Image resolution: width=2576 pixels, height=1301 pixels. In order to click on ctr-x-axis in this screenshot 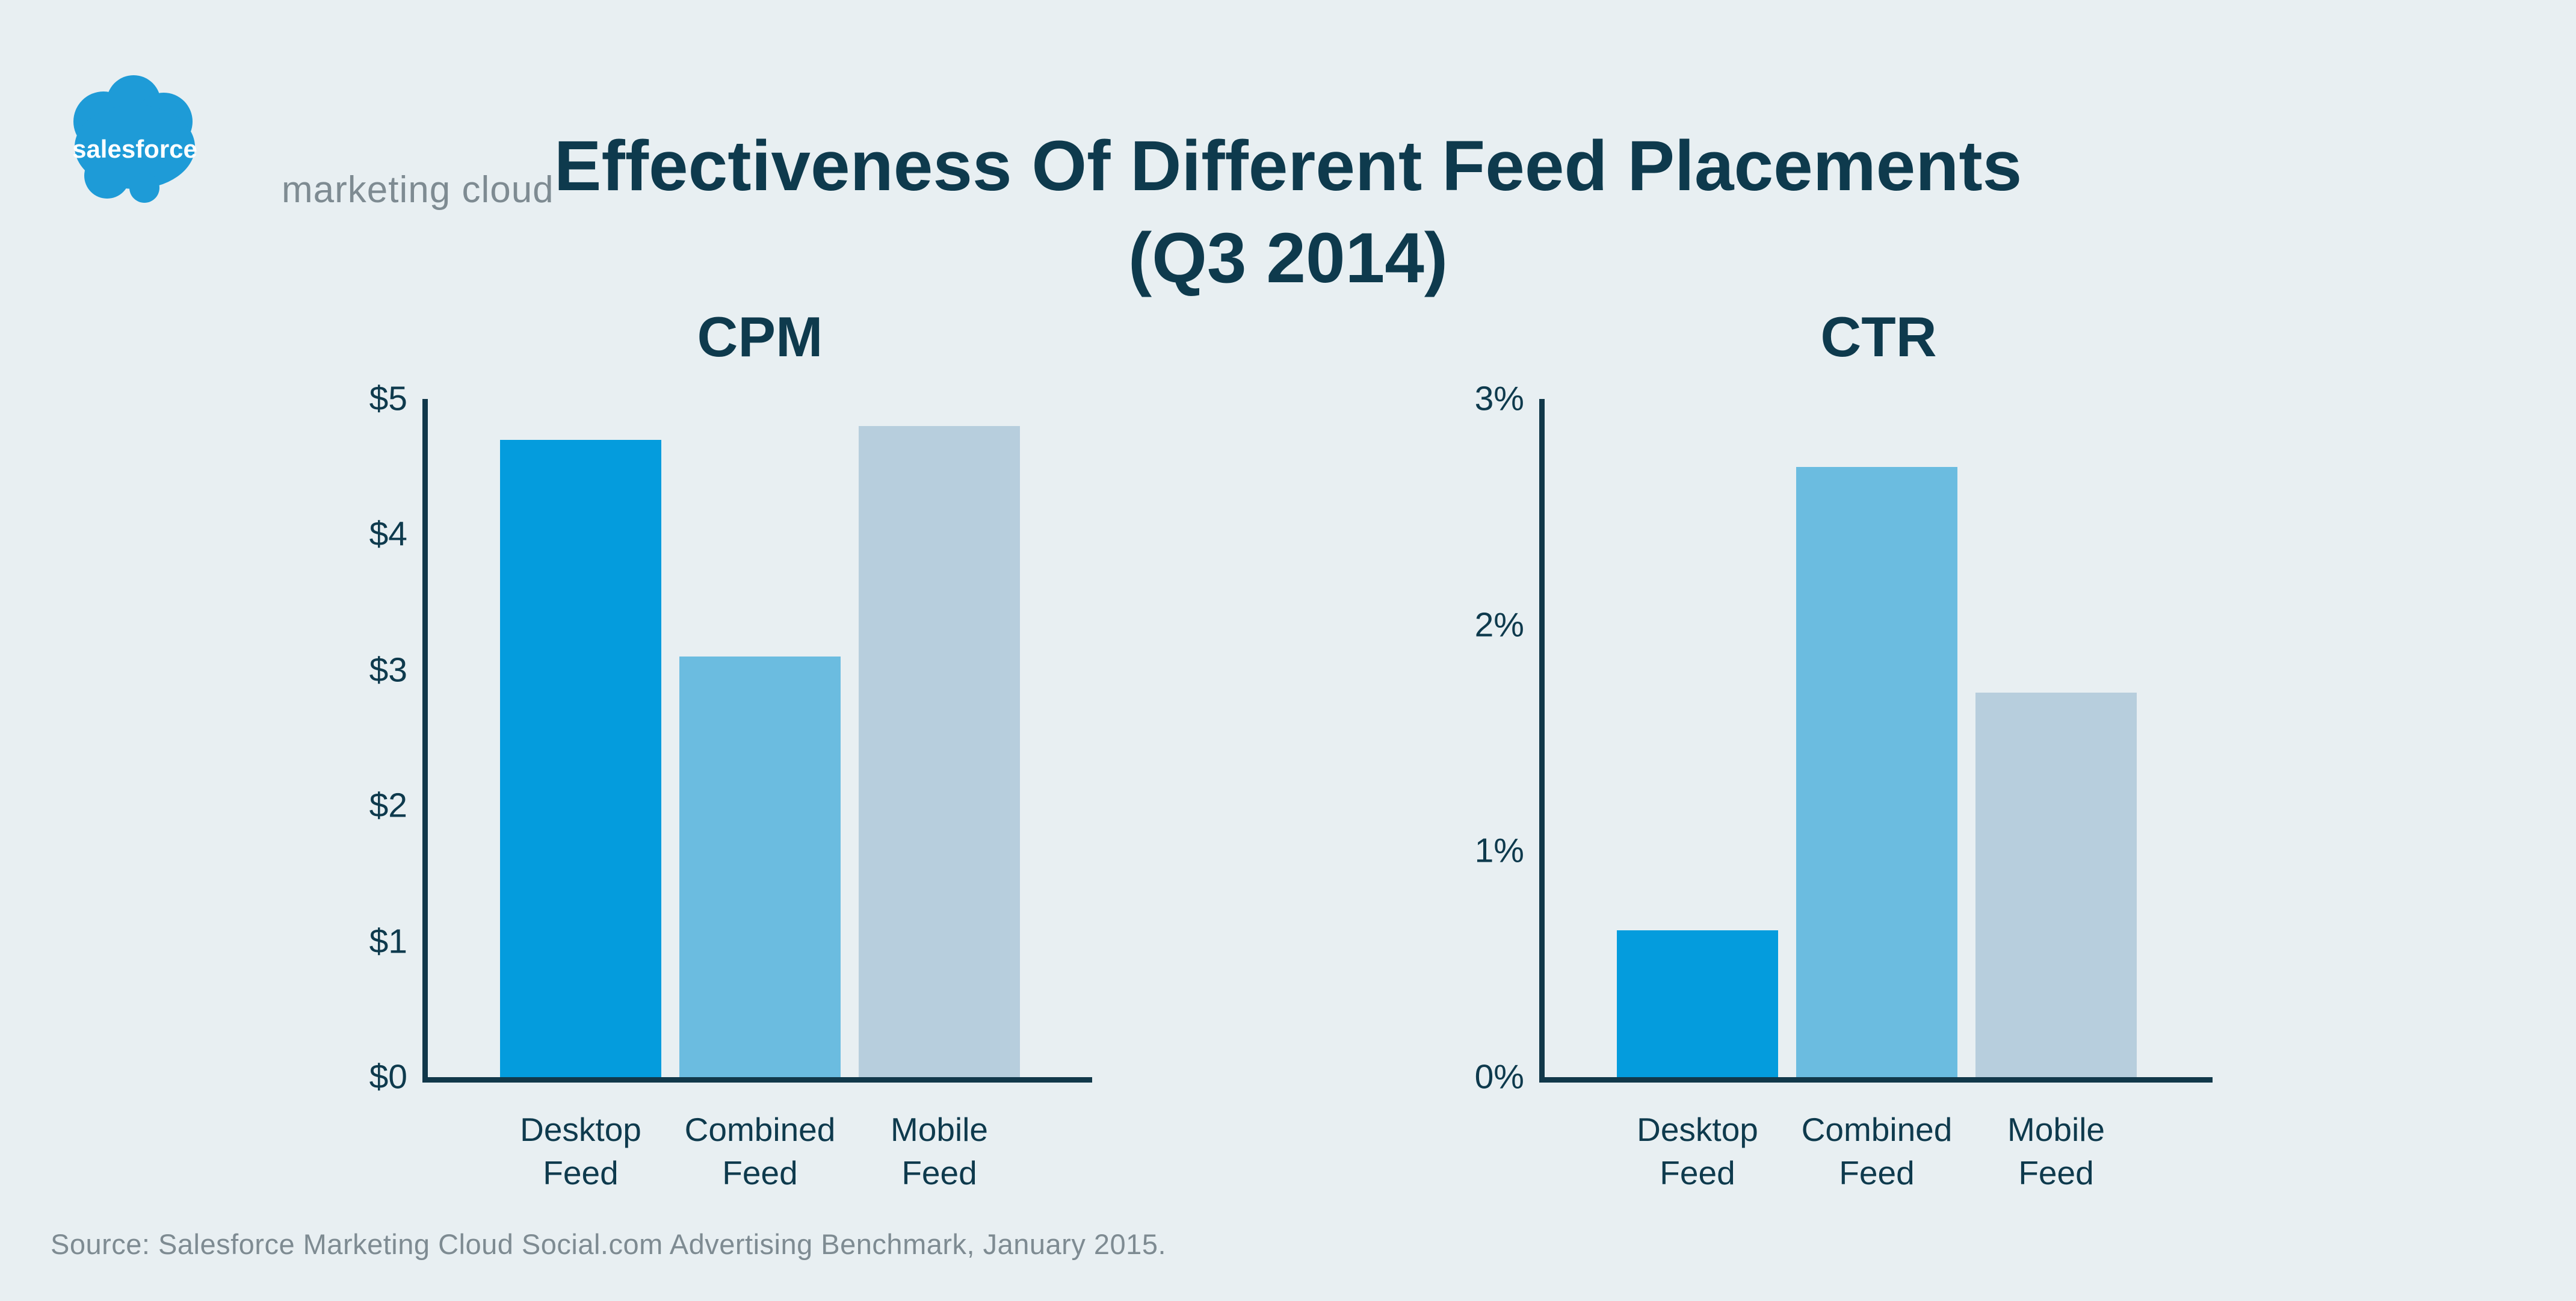, I will do `click(1876, 1080)`.